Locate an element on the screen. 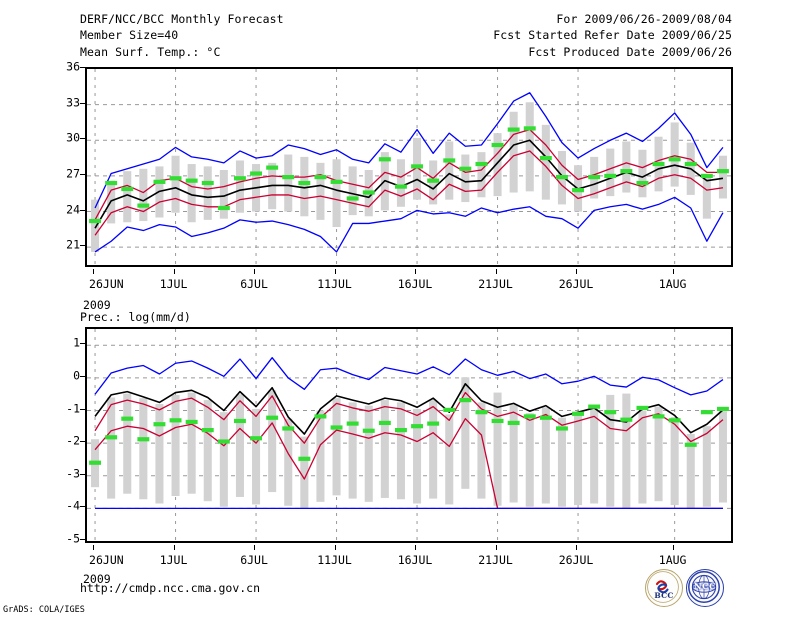 Image resolution: width=800 pixels, height=618 pixels. forecast-produced-label: Fcst Produced Date 2009/06/26 is located at coordinates (630, 52).